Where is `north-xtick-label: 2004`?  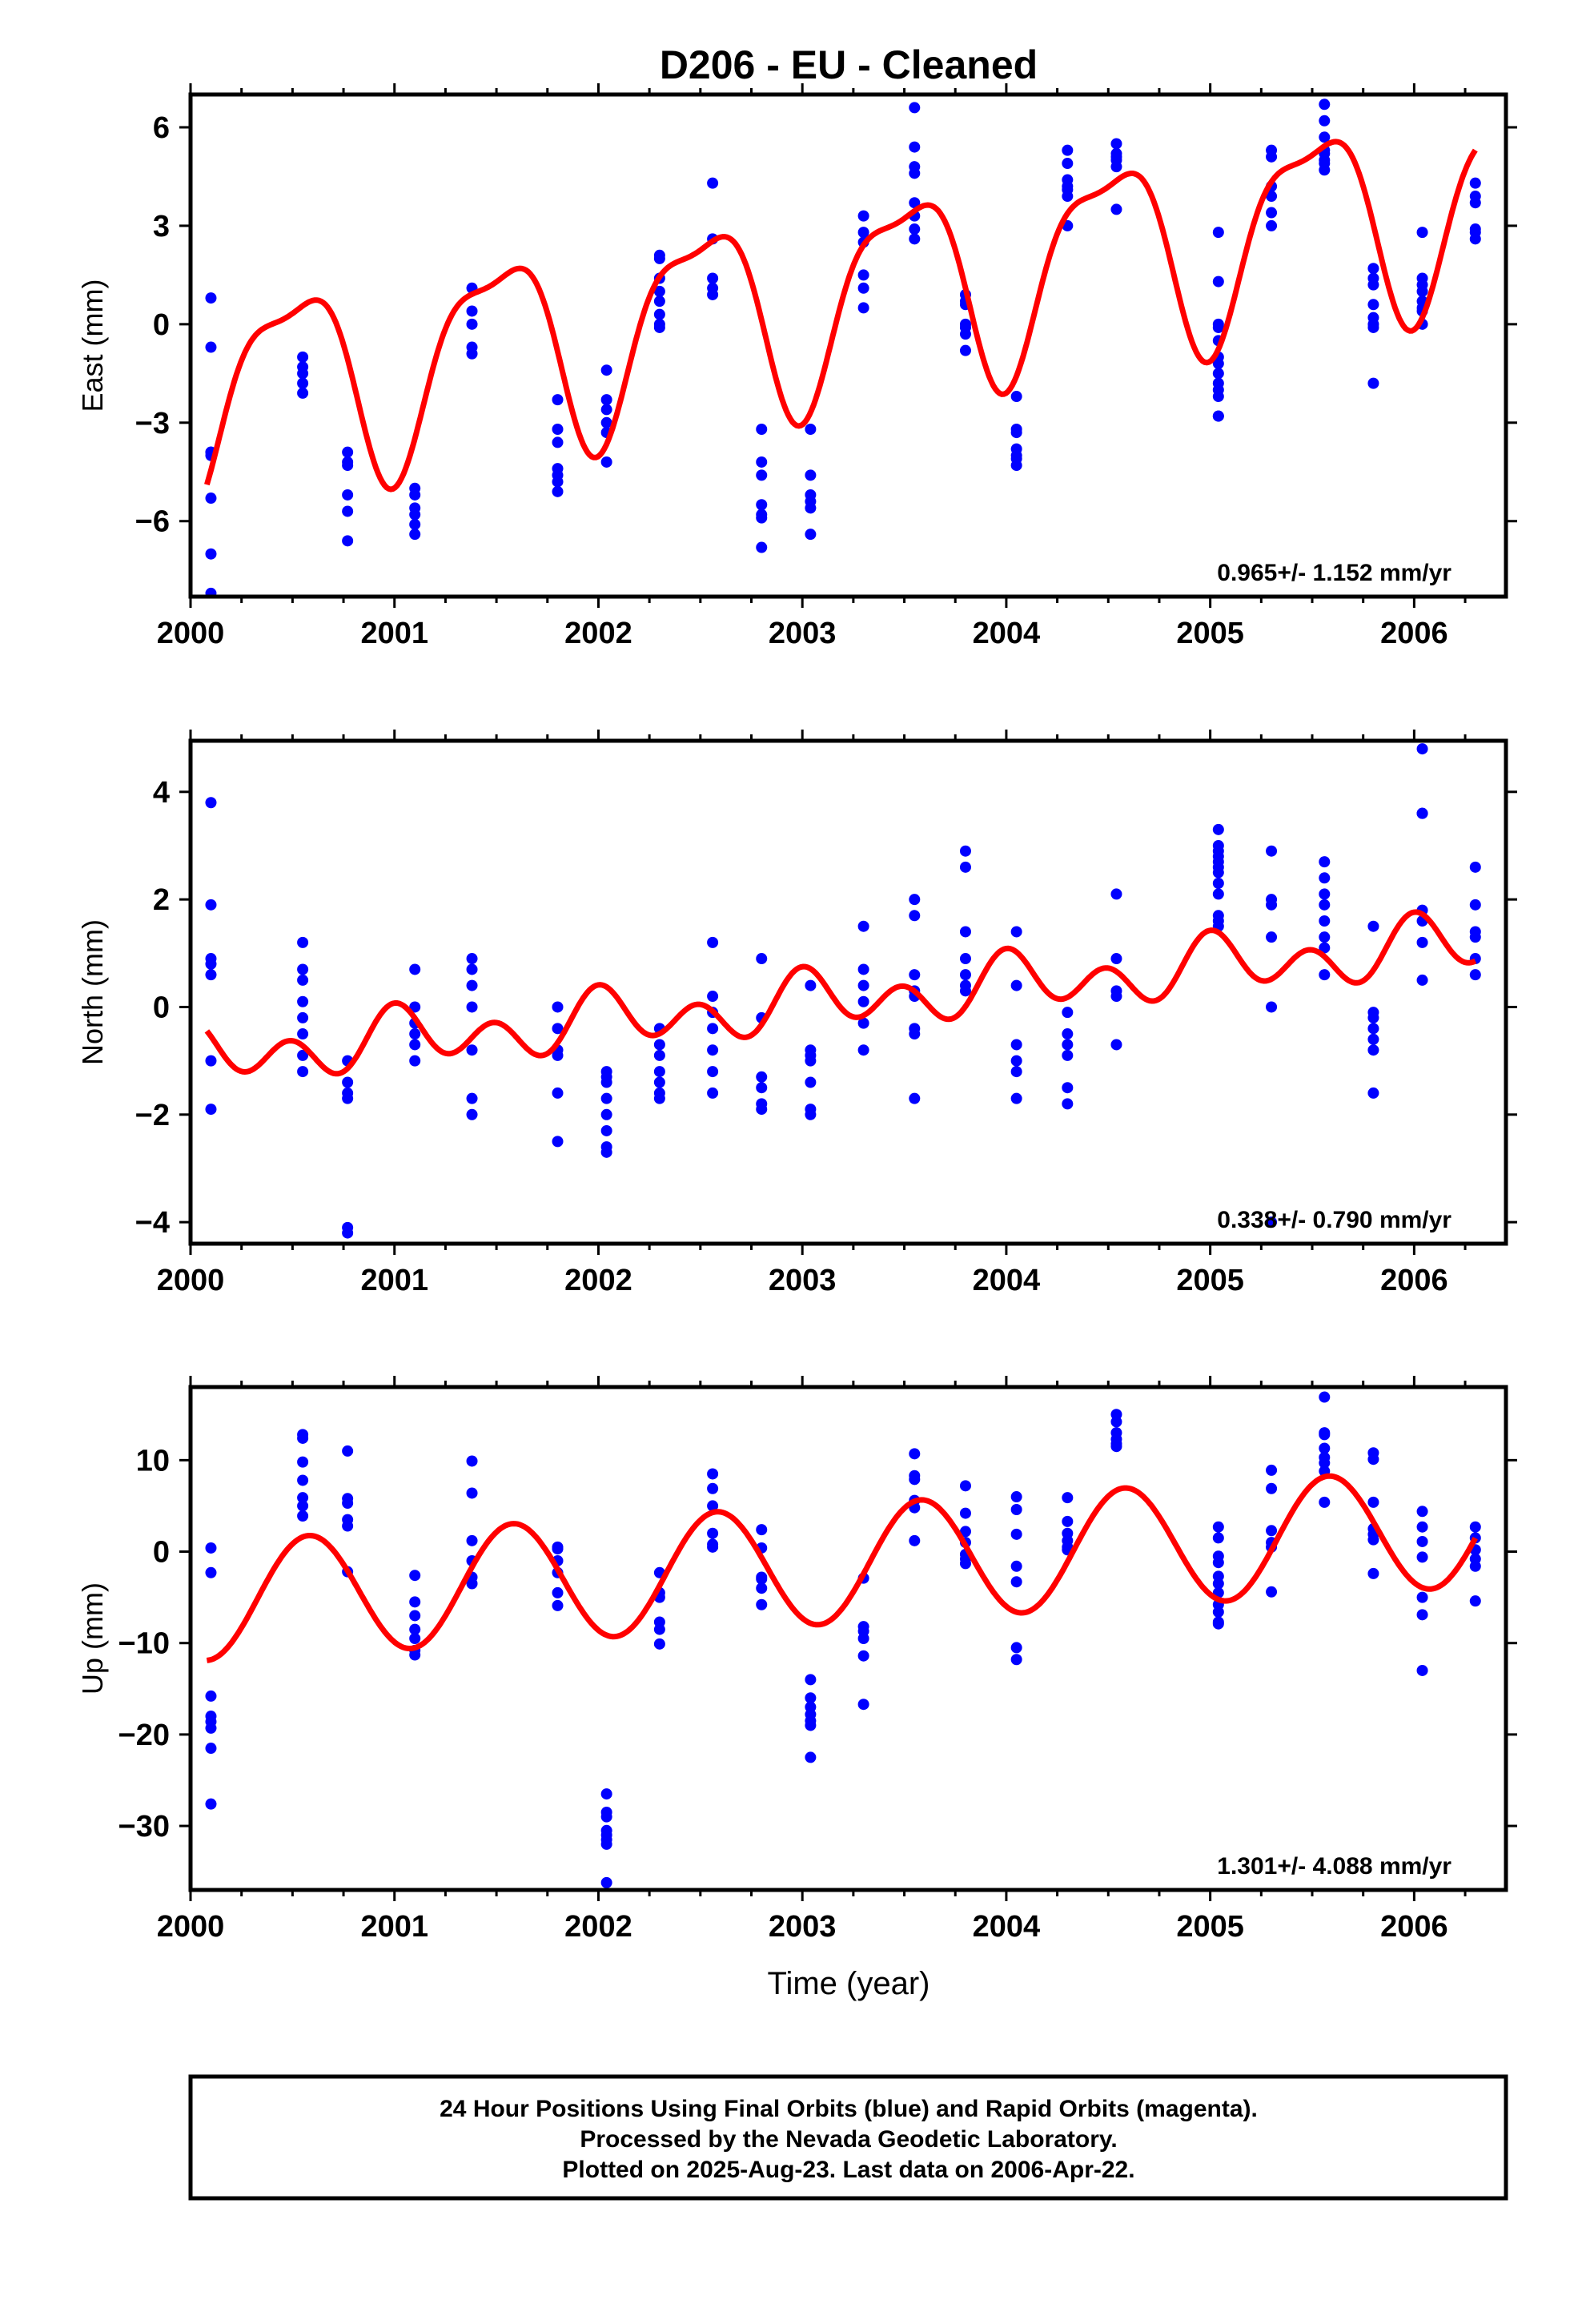 north-xtick-label: 2004 is located at coordinates (1007, 1281).